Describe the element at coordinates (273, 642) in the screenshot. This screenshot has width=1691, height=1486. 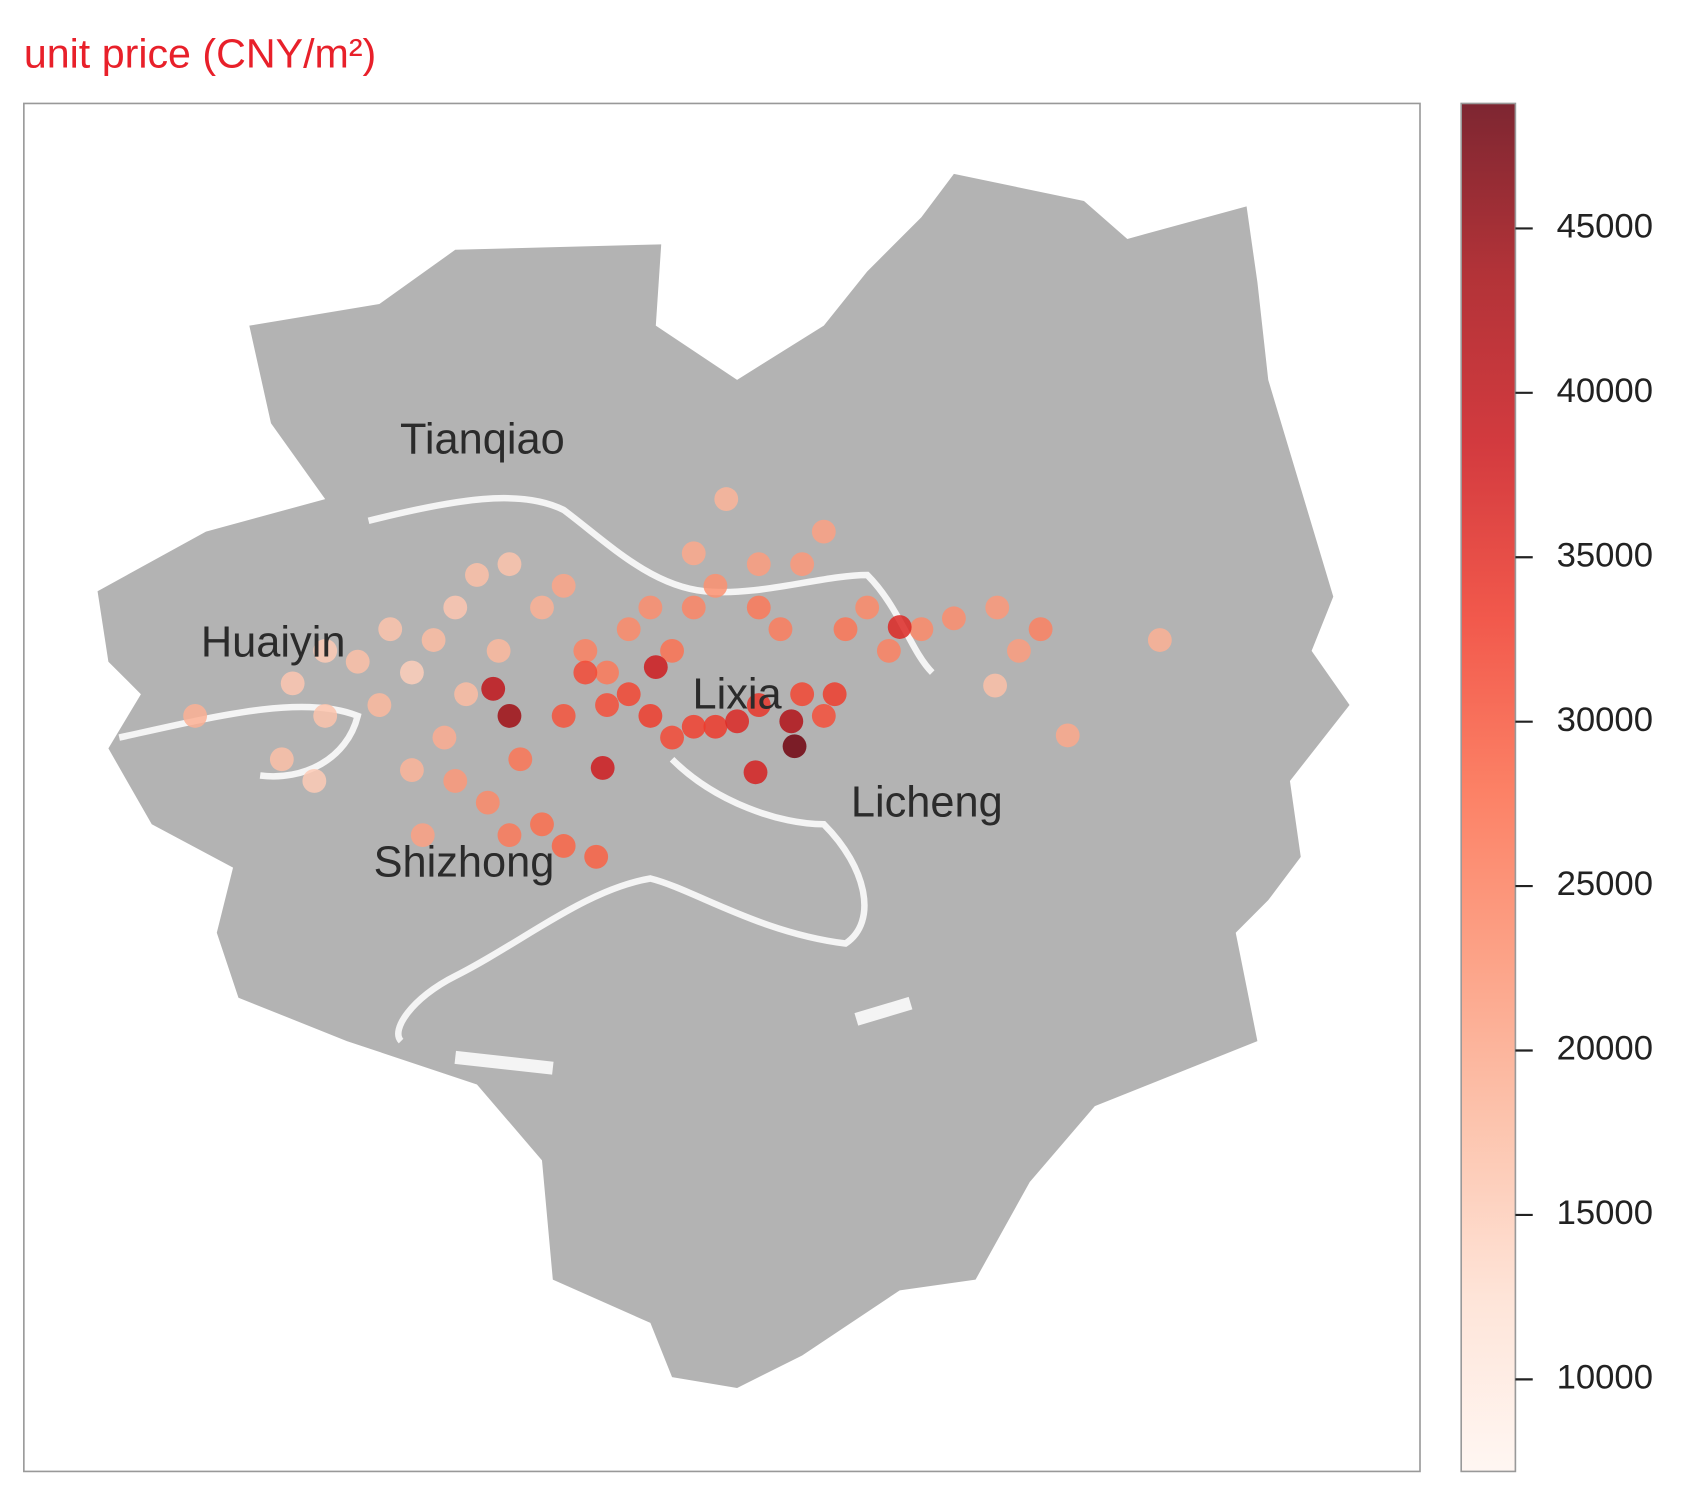
I see `district-label: Huaiyin` at that location.